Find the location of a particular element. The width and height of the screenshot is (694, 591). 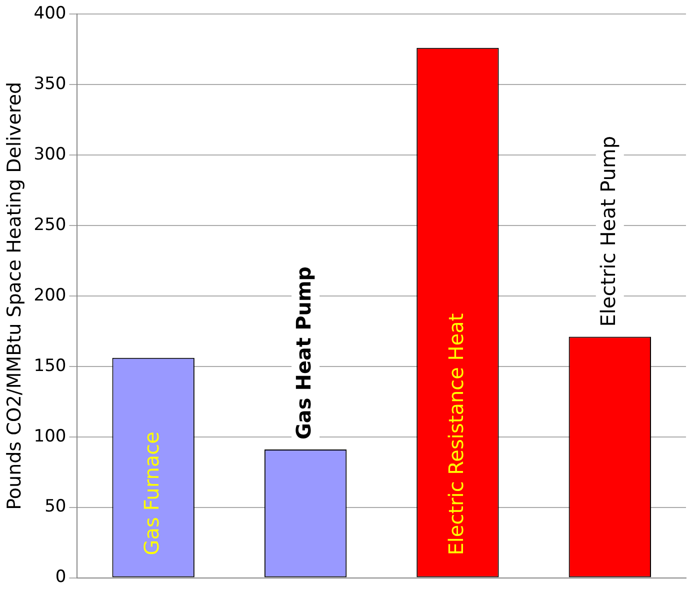

x-tick-label: Electric Resistance Heat is located at coordinates (456, 434).